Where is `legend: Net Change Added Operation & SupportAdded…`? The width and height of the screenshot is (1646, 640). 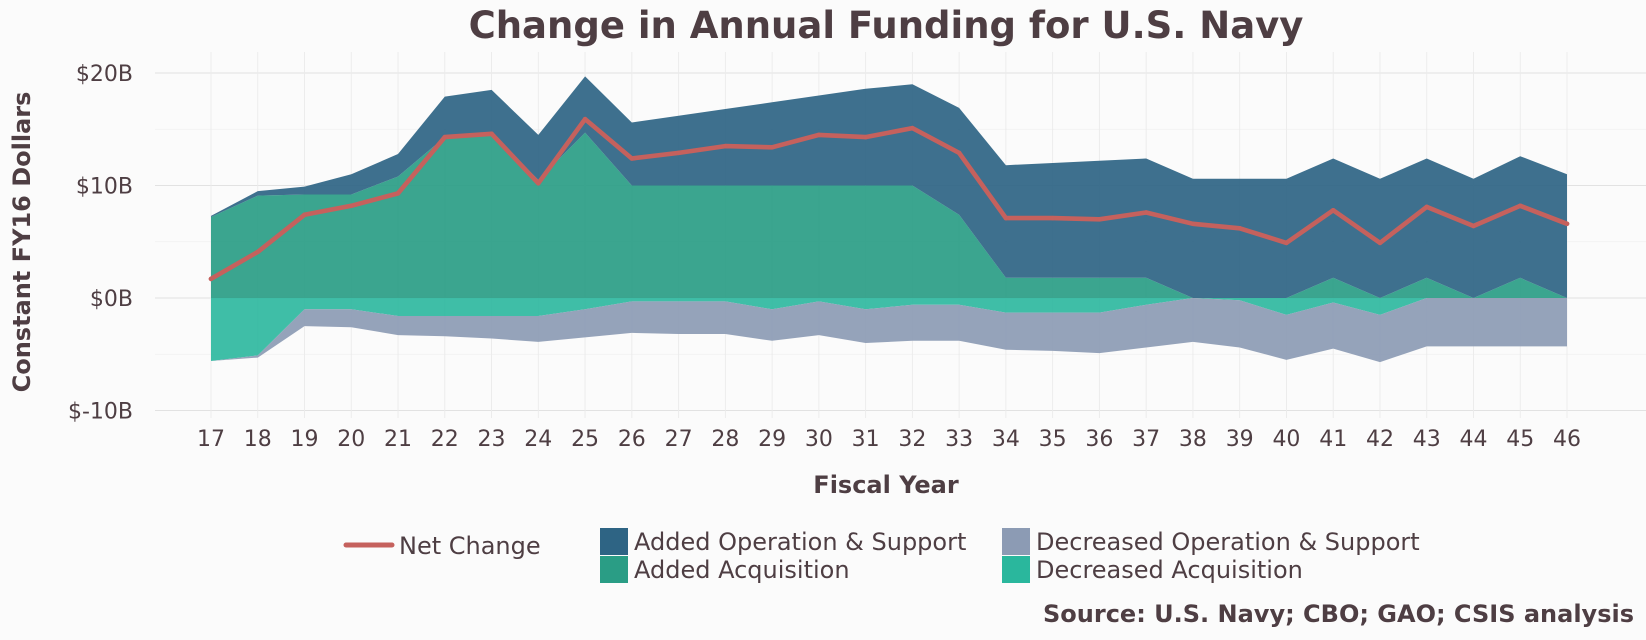
legend: Net Change Added Operation & SupportAdded… is located at coordinates (881, 556).